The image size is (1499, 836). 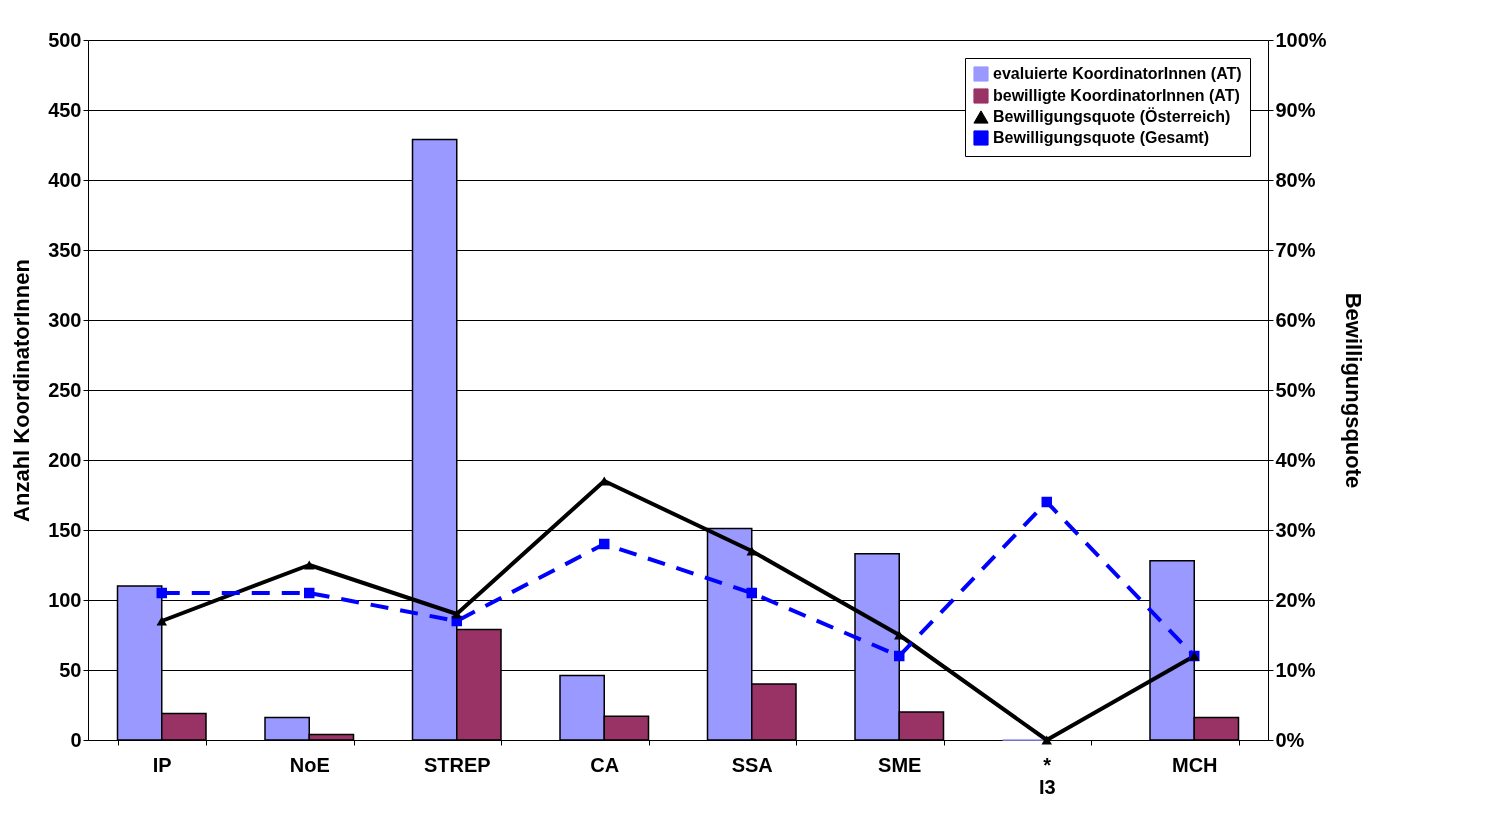 I want to click on y2-axis-title: Bewilligungsquote, so click(x=1353, y=390).